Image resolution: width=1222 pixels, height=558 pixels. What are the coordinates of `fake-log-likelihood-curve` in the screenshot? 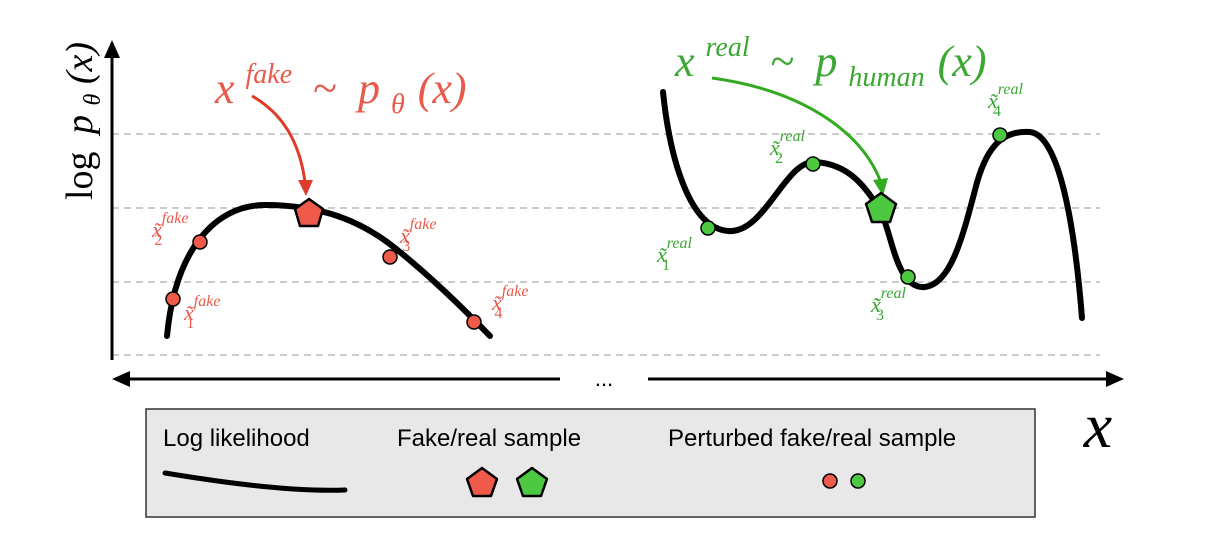 It's located at (328, 270).